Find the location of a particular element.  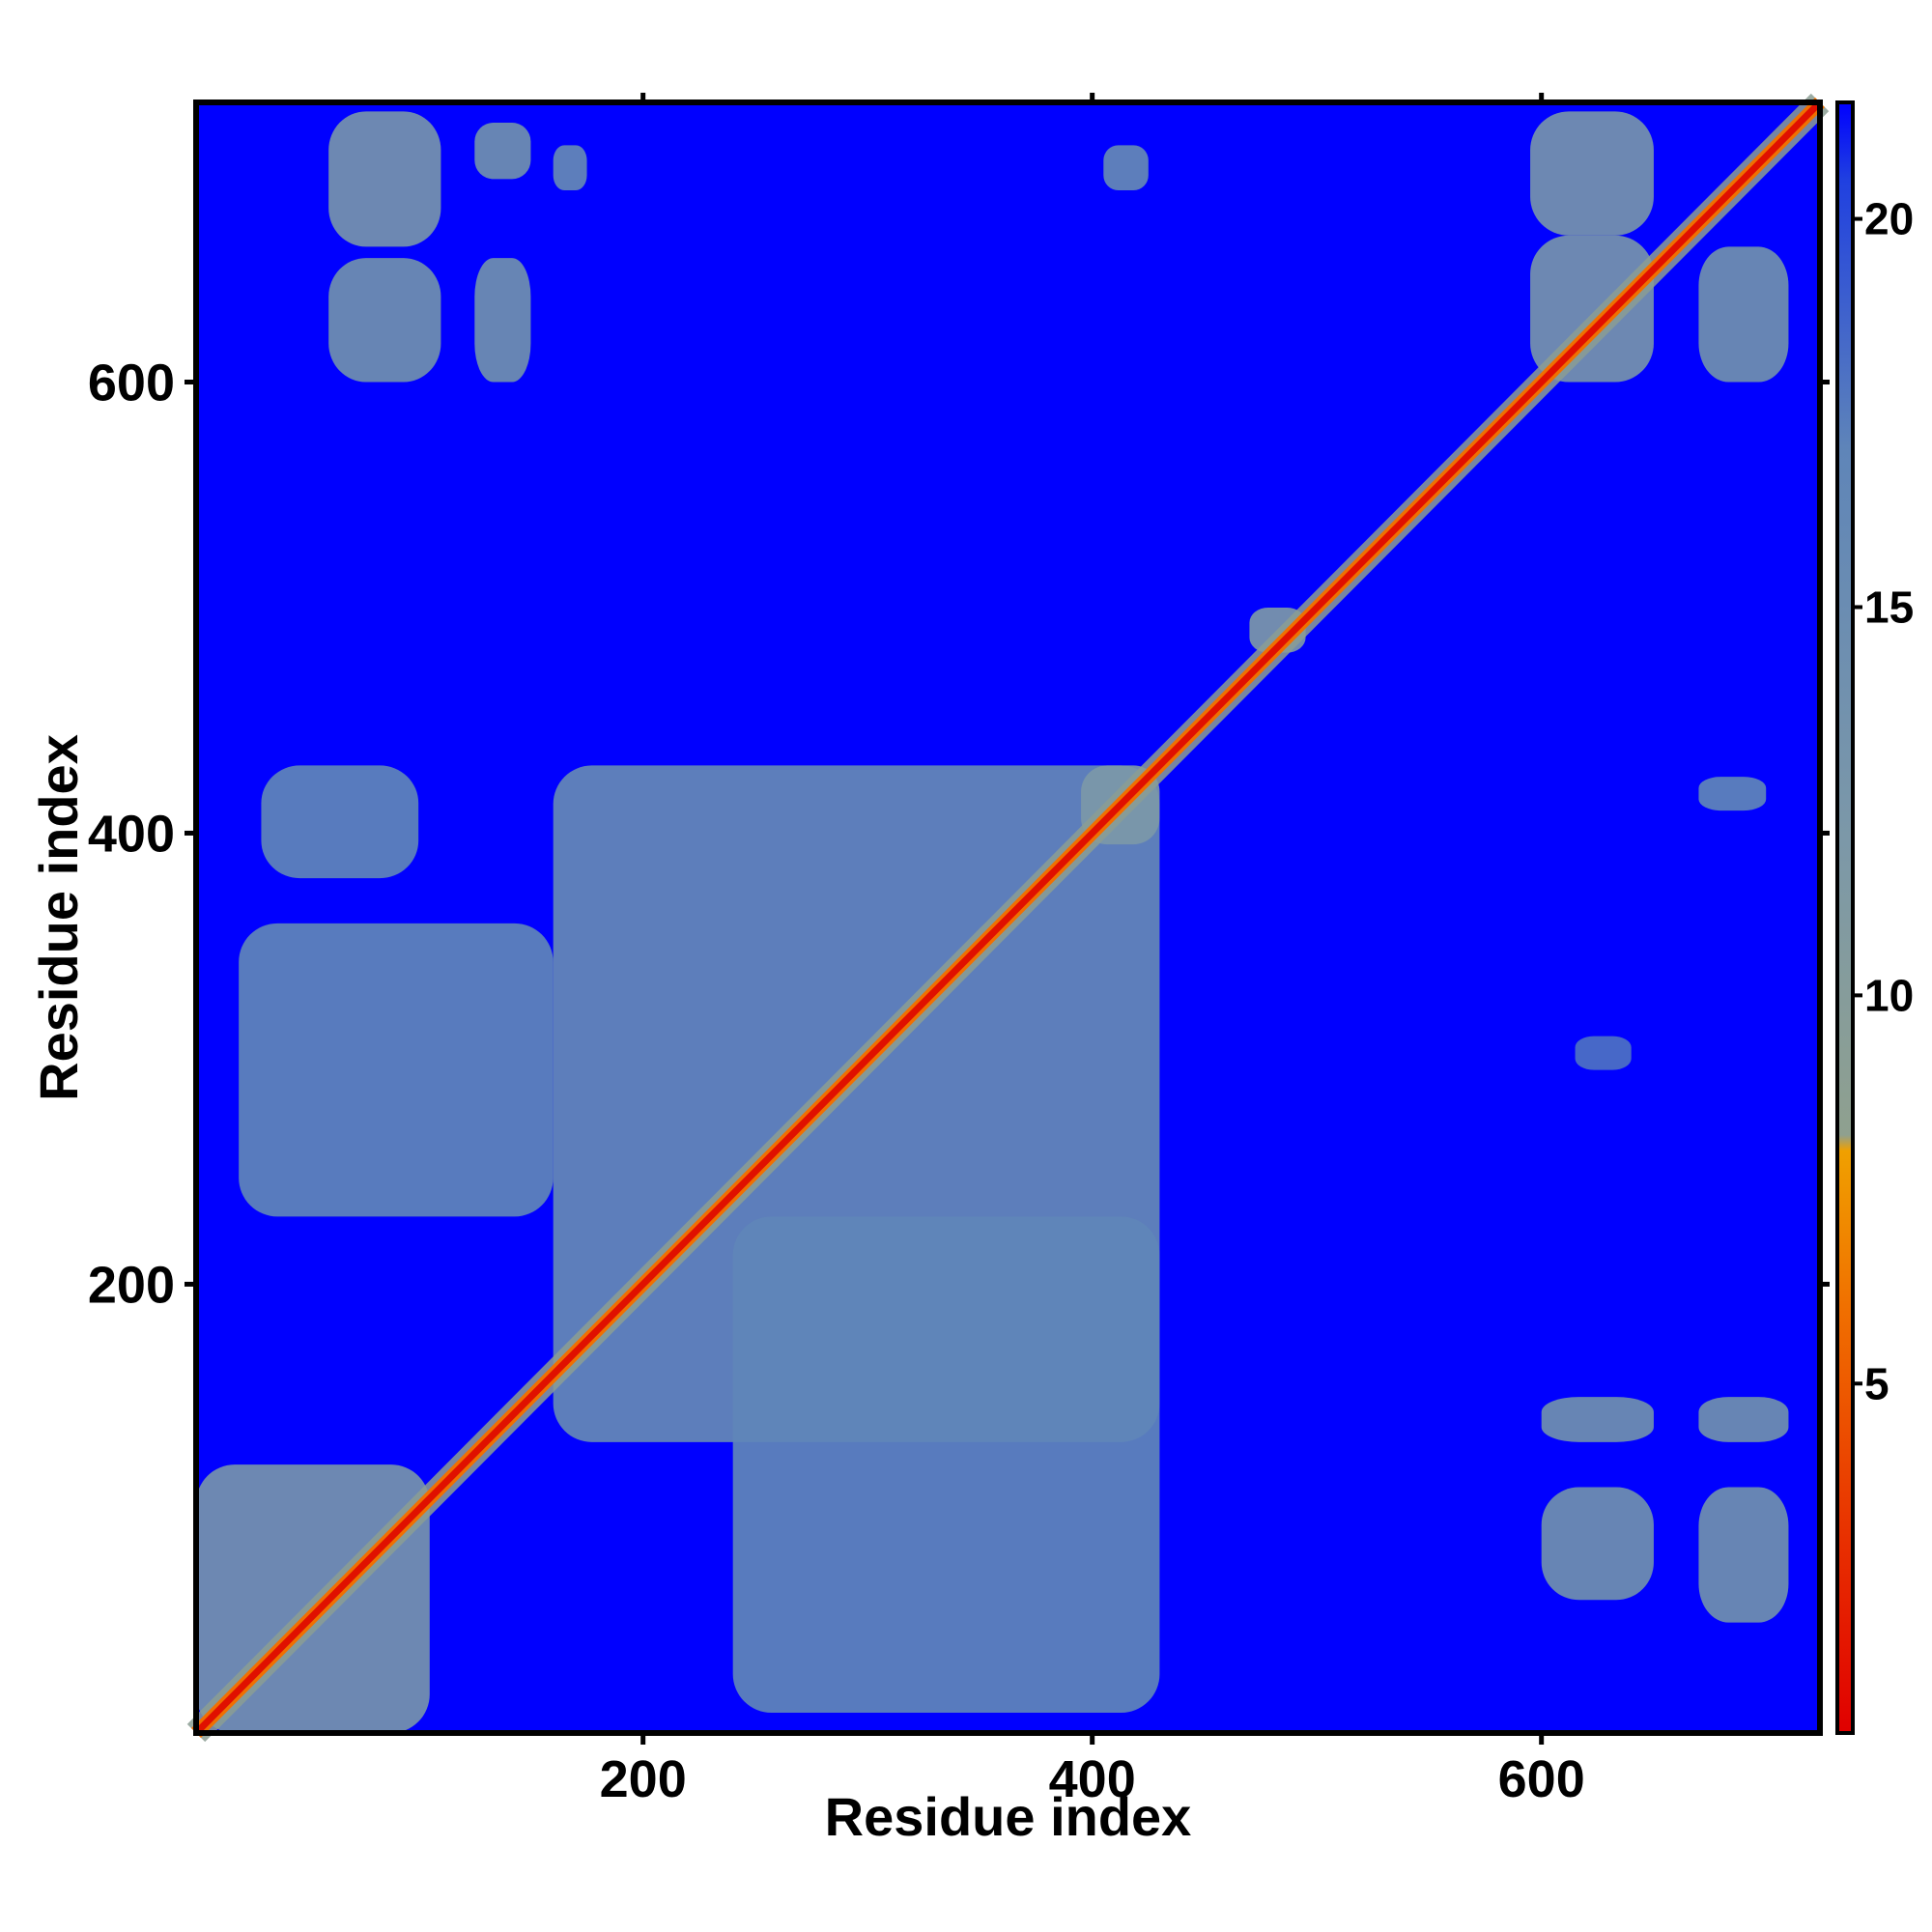

colorbar-tick-label: 20 is located at coordinates (1889, 219).